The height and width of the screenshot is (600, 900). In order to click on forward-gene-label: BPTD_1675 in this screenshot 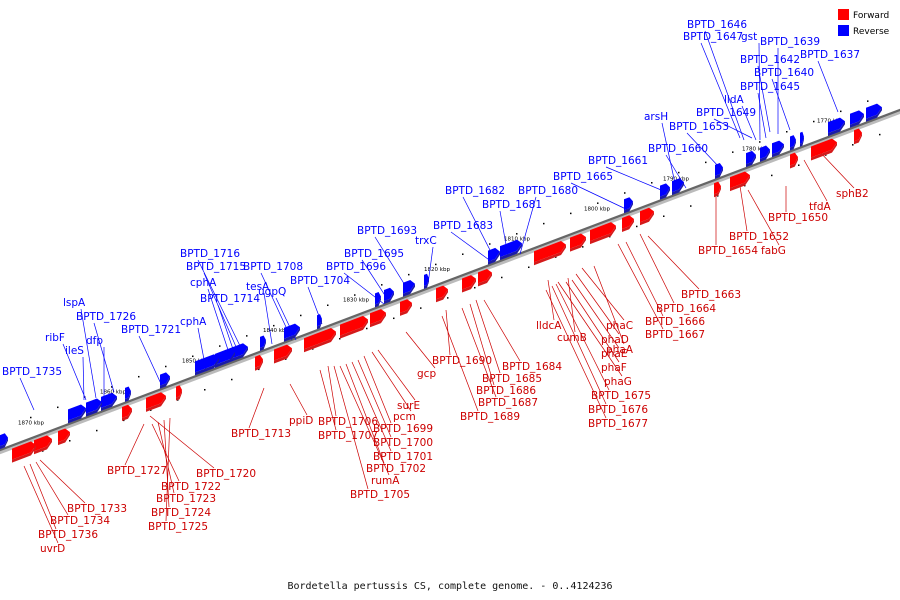, I will do `click(621, 396)`.